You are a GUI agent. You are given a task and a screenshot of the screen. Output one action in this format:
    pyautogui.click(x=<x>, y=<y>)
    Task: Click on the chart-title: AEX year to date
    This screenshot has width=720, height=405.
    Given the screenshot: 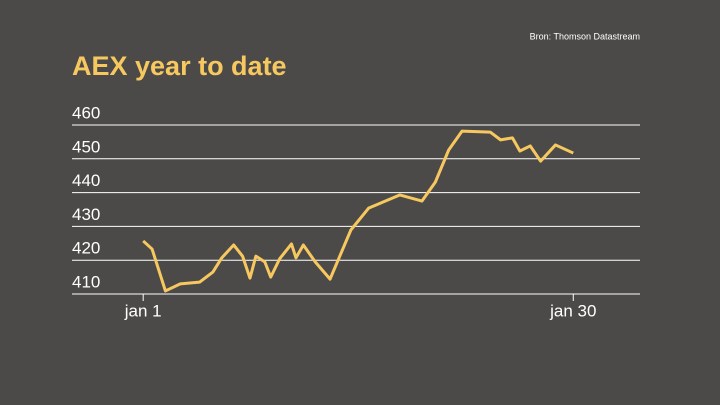 What is the action you would take?
    pyautogui.click(x=179, y=66)
    